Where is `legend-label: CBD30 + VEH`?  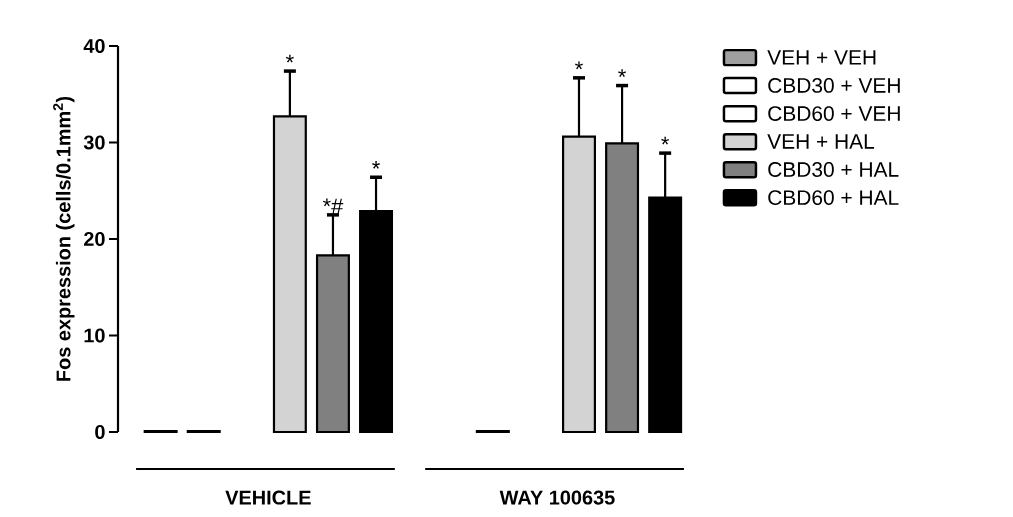
legend-label: CBD30 + VEH is located at coordinates (834, 85).